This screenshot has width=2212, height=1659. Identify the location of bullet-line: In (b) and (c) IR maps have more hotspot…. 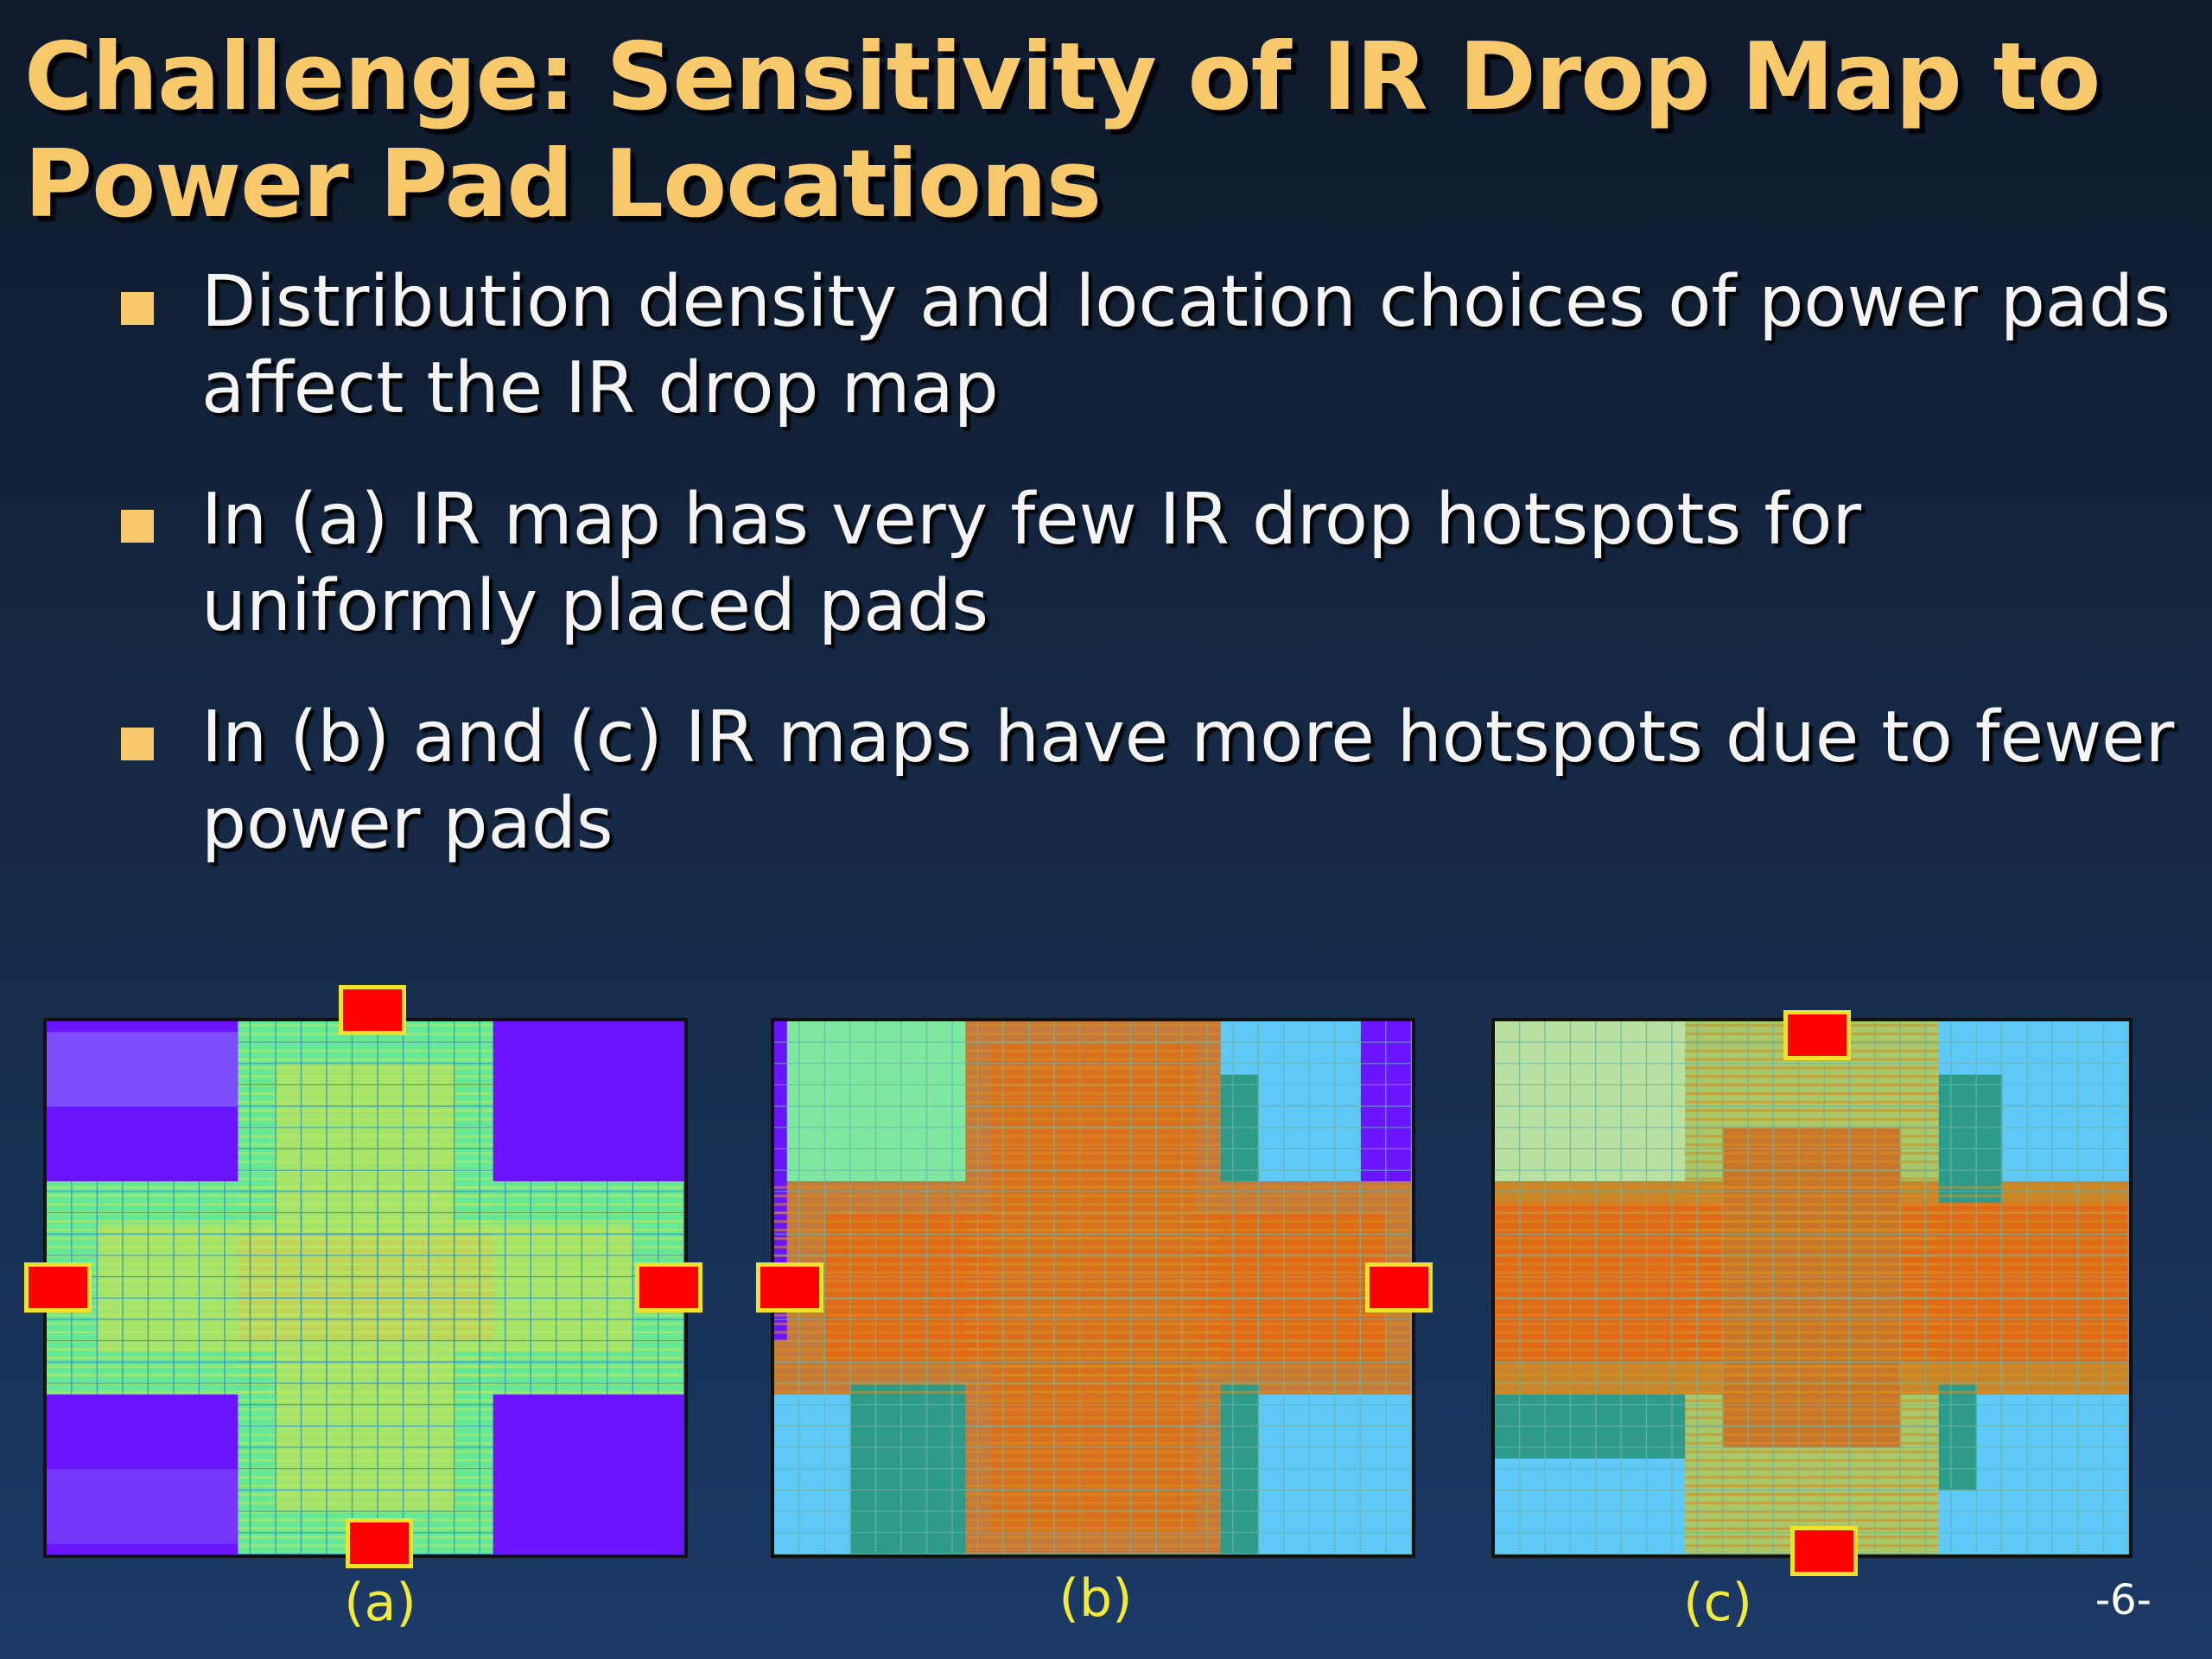
(1188, 737).